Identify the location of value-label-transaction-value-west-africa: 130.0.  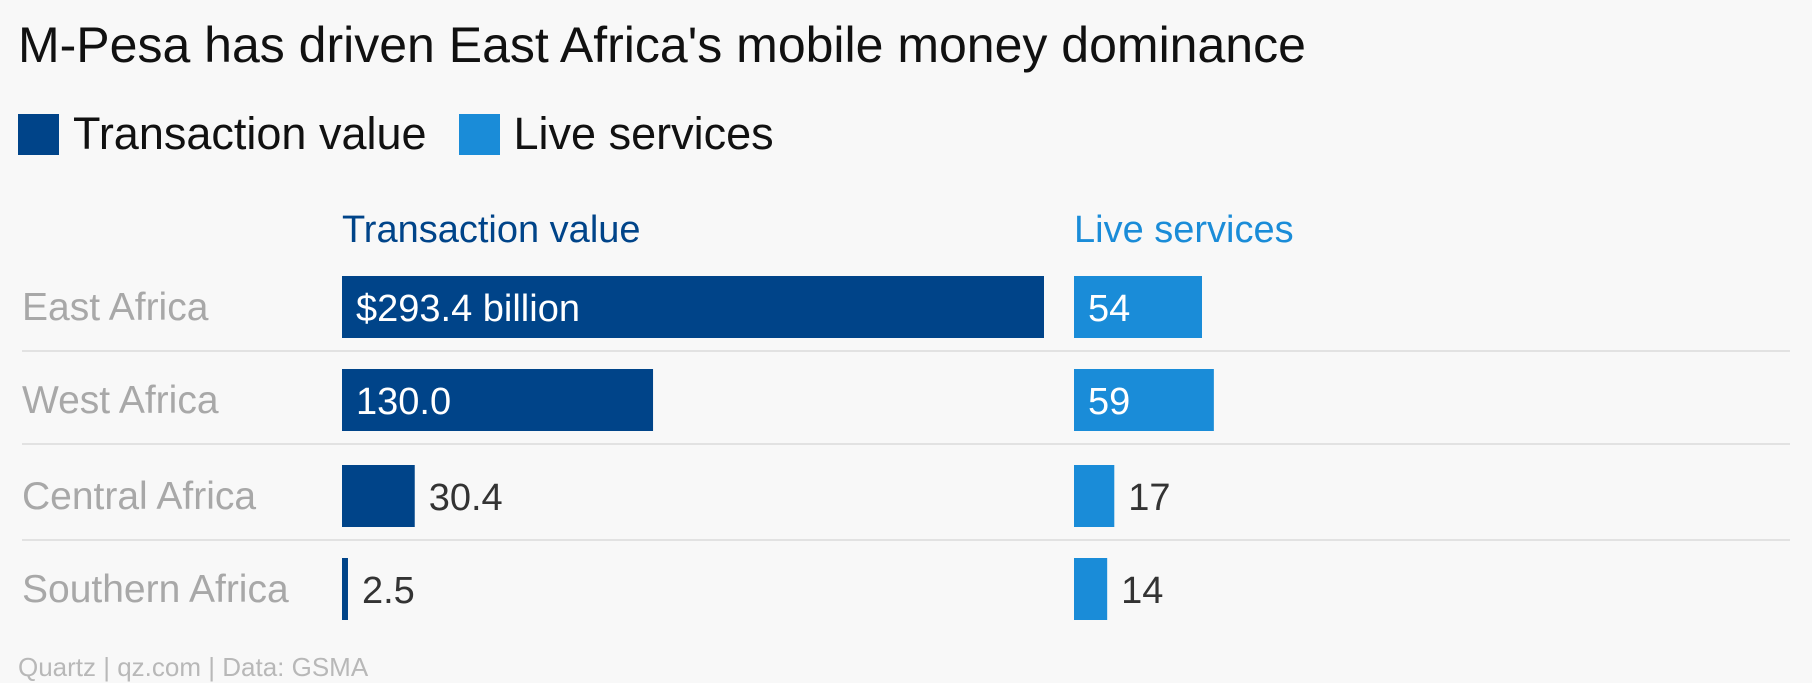
(403, 402).